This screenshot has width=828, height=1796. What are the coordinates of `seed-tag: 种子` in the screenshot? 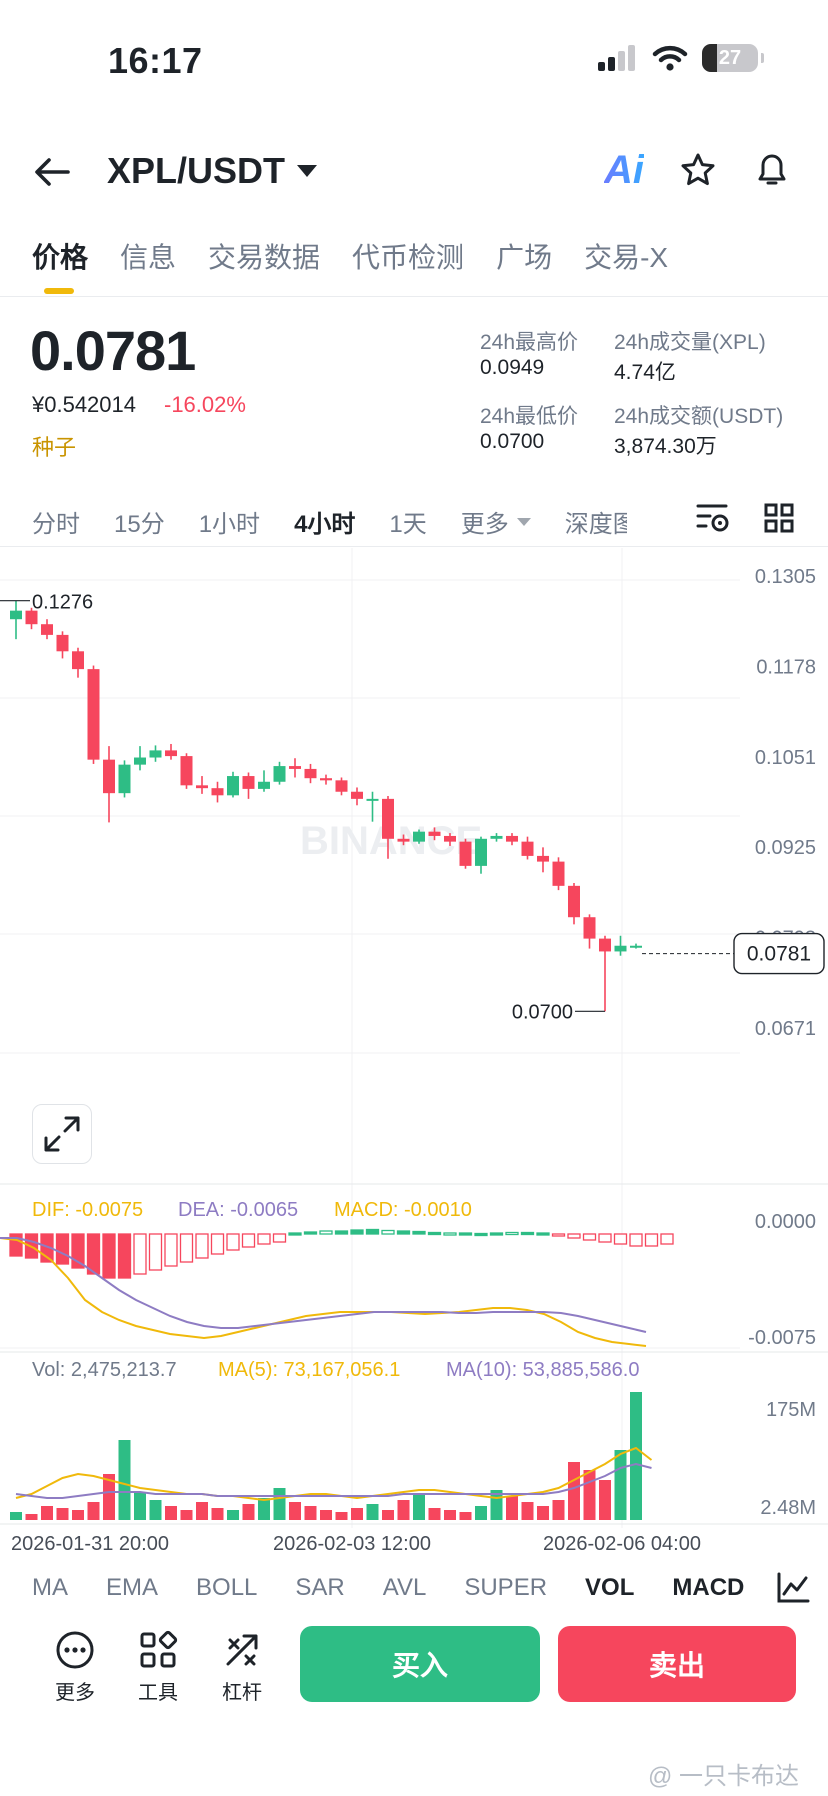 It's located at (54, 447).